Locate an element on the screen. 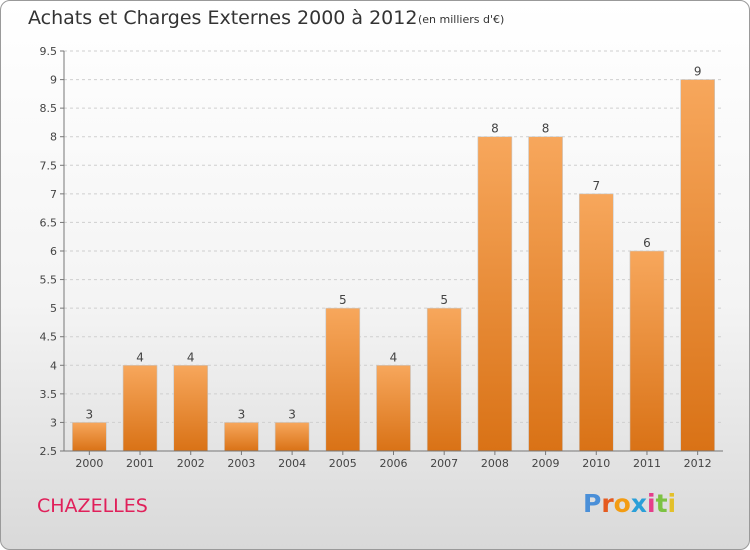 Image resolution: width=750 pixels, height=550 pixels. chart-unit: (en milliers d'€) is located at coordinates (461, 19).